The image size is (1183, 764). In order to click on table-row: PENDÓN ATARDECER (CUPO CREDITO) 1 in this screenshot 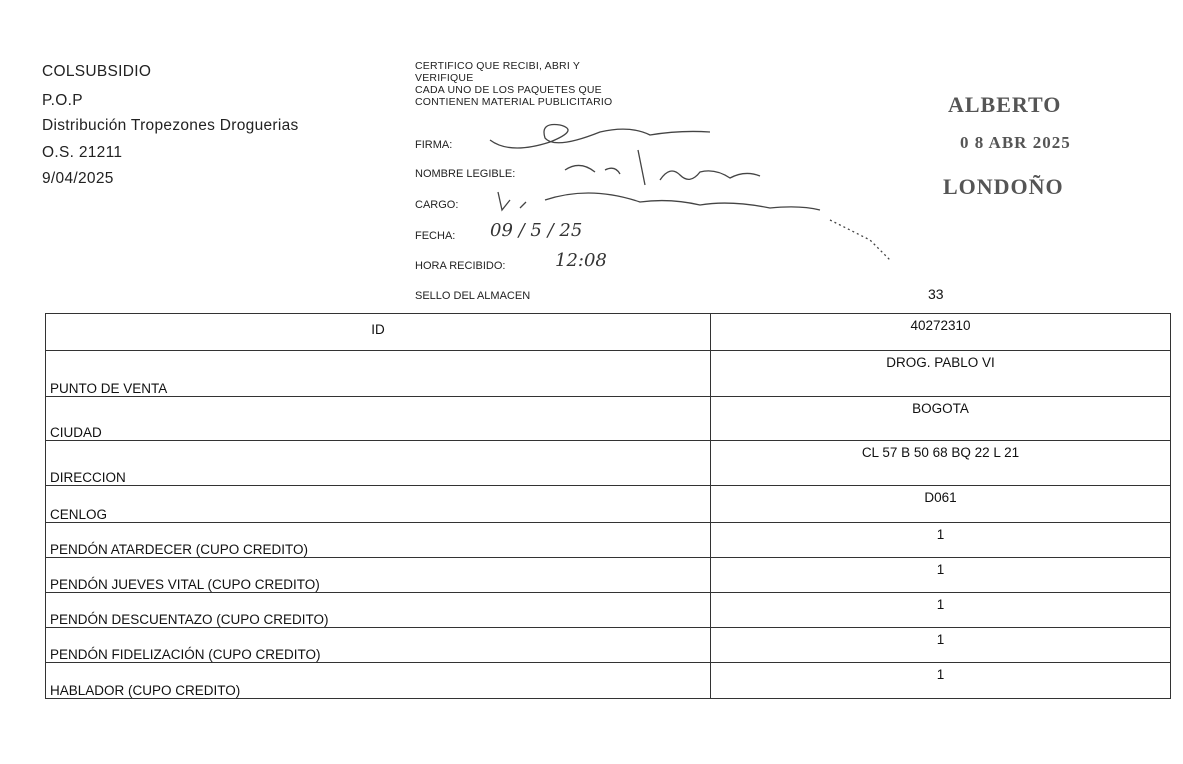, I will do `click(608, 540)`.